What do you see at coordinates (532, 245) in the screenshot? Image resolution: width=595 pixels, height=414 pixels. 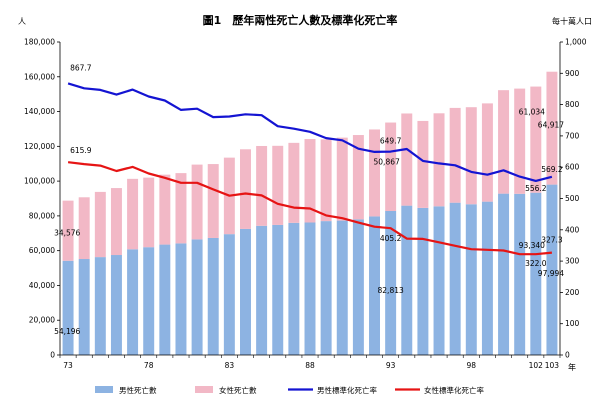 I see `data-label-male-deaths: 93,340` at bounding box center [532, 245].